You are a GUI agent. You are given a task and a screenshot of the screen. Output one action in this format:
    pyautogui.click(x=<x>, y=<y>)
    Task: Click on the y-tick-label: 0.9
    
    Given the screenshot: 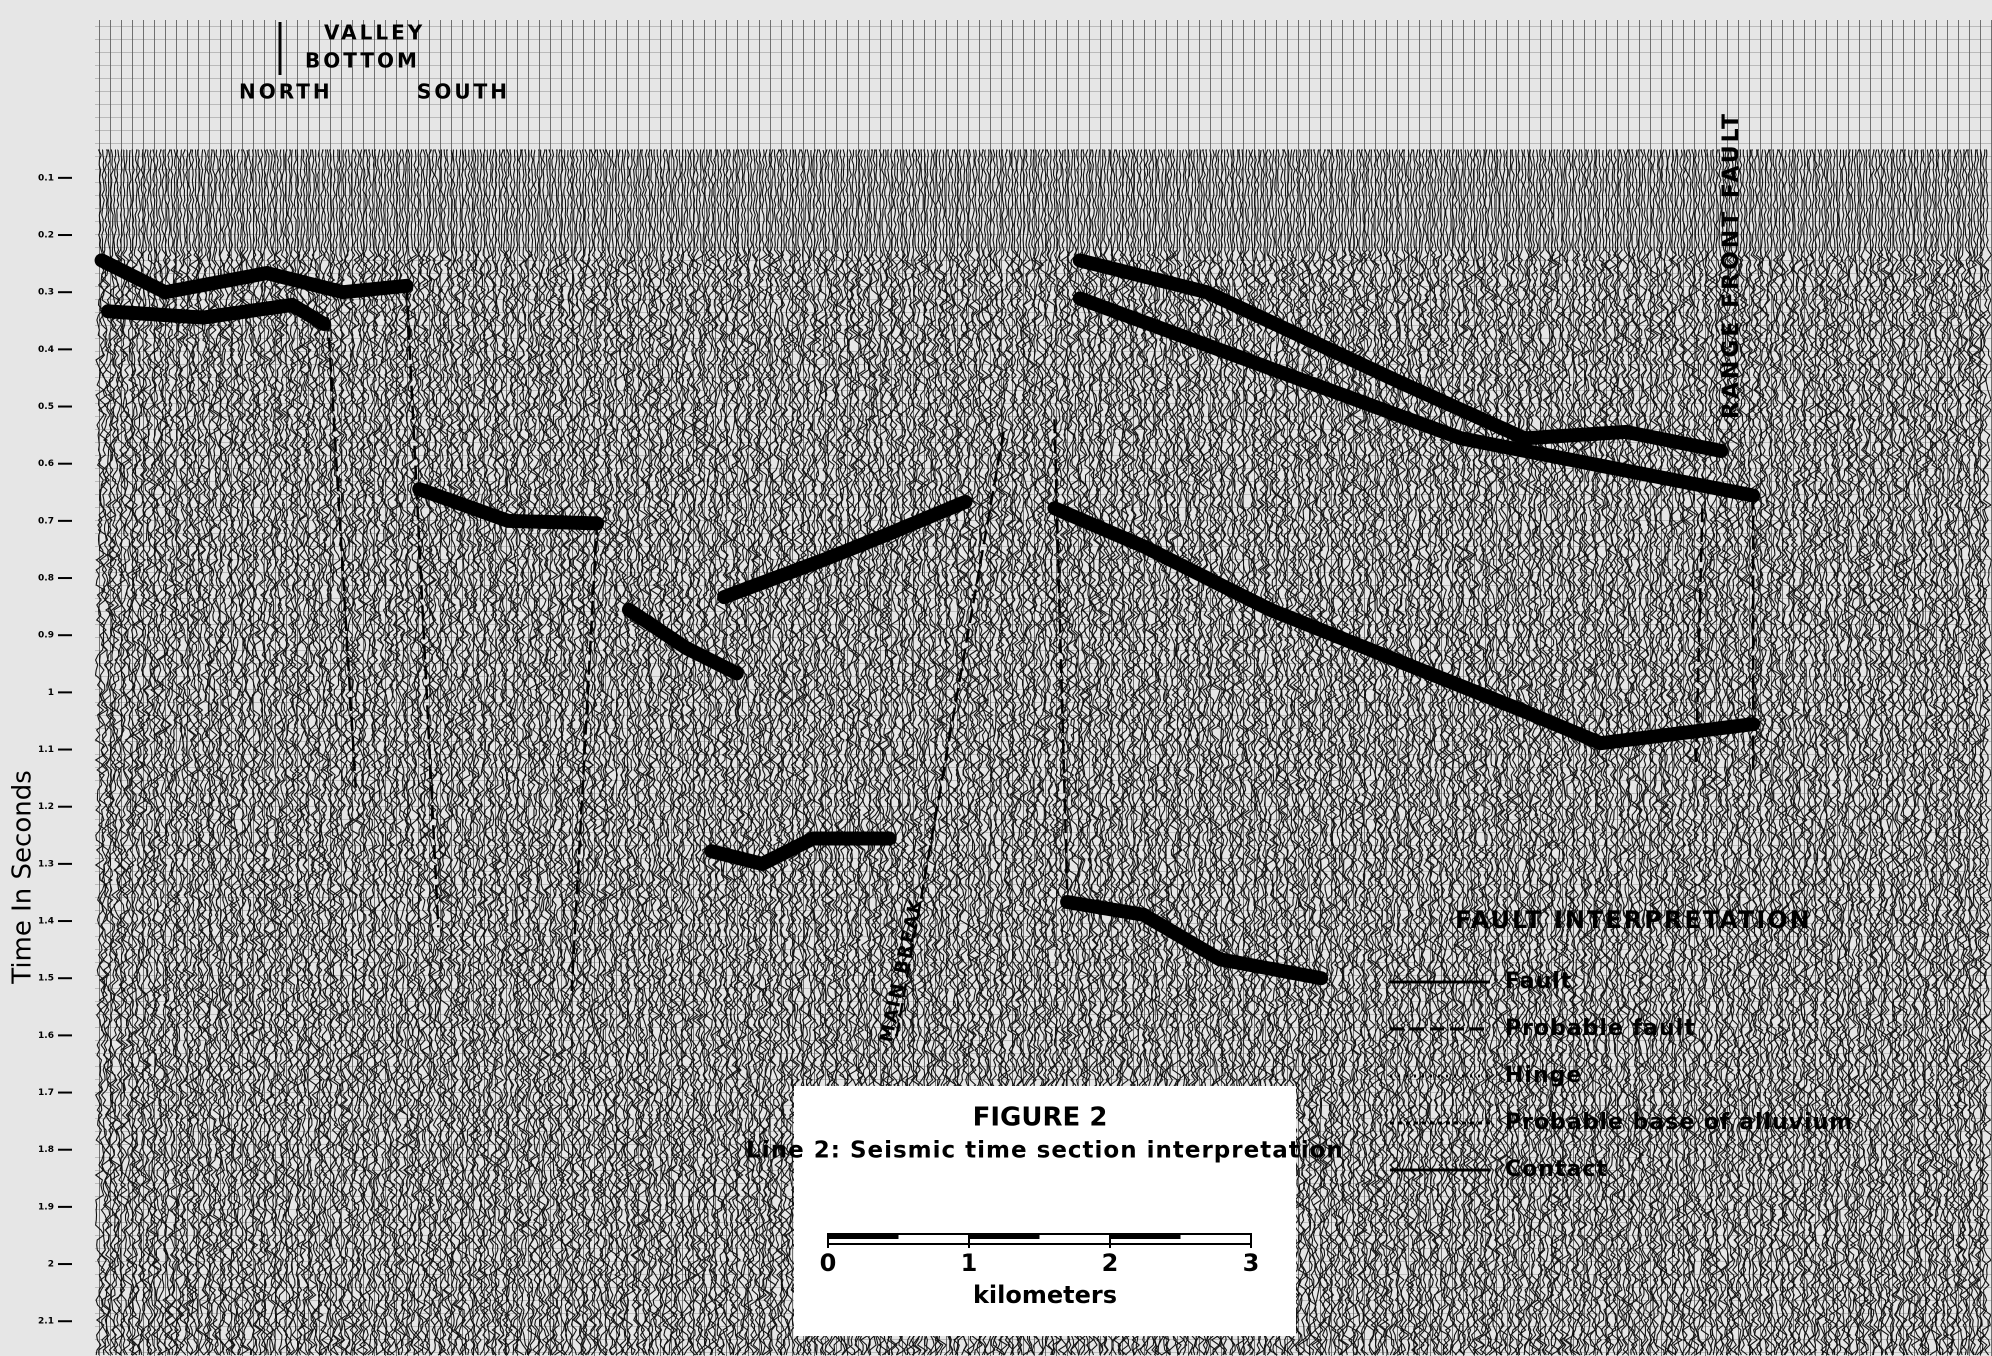 What is the action you would take?
    pyautogui.click(x=46, y=636)
    